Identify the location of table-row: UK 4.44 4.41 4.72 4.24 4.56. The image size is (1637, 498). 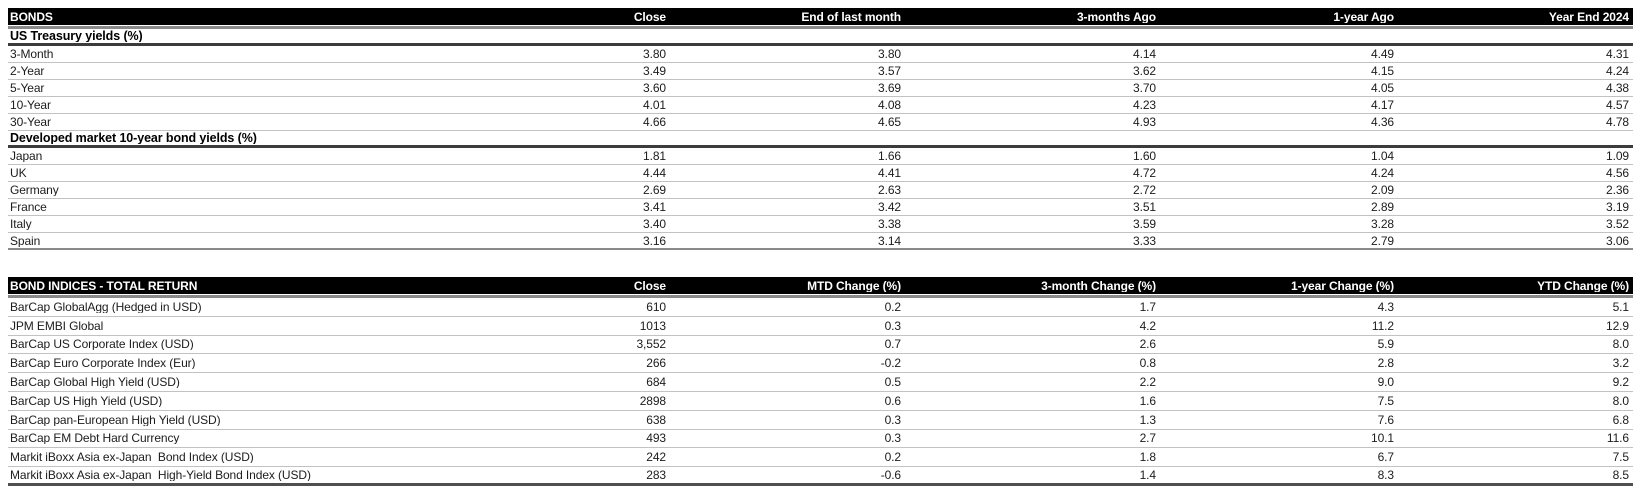
(820, 173).